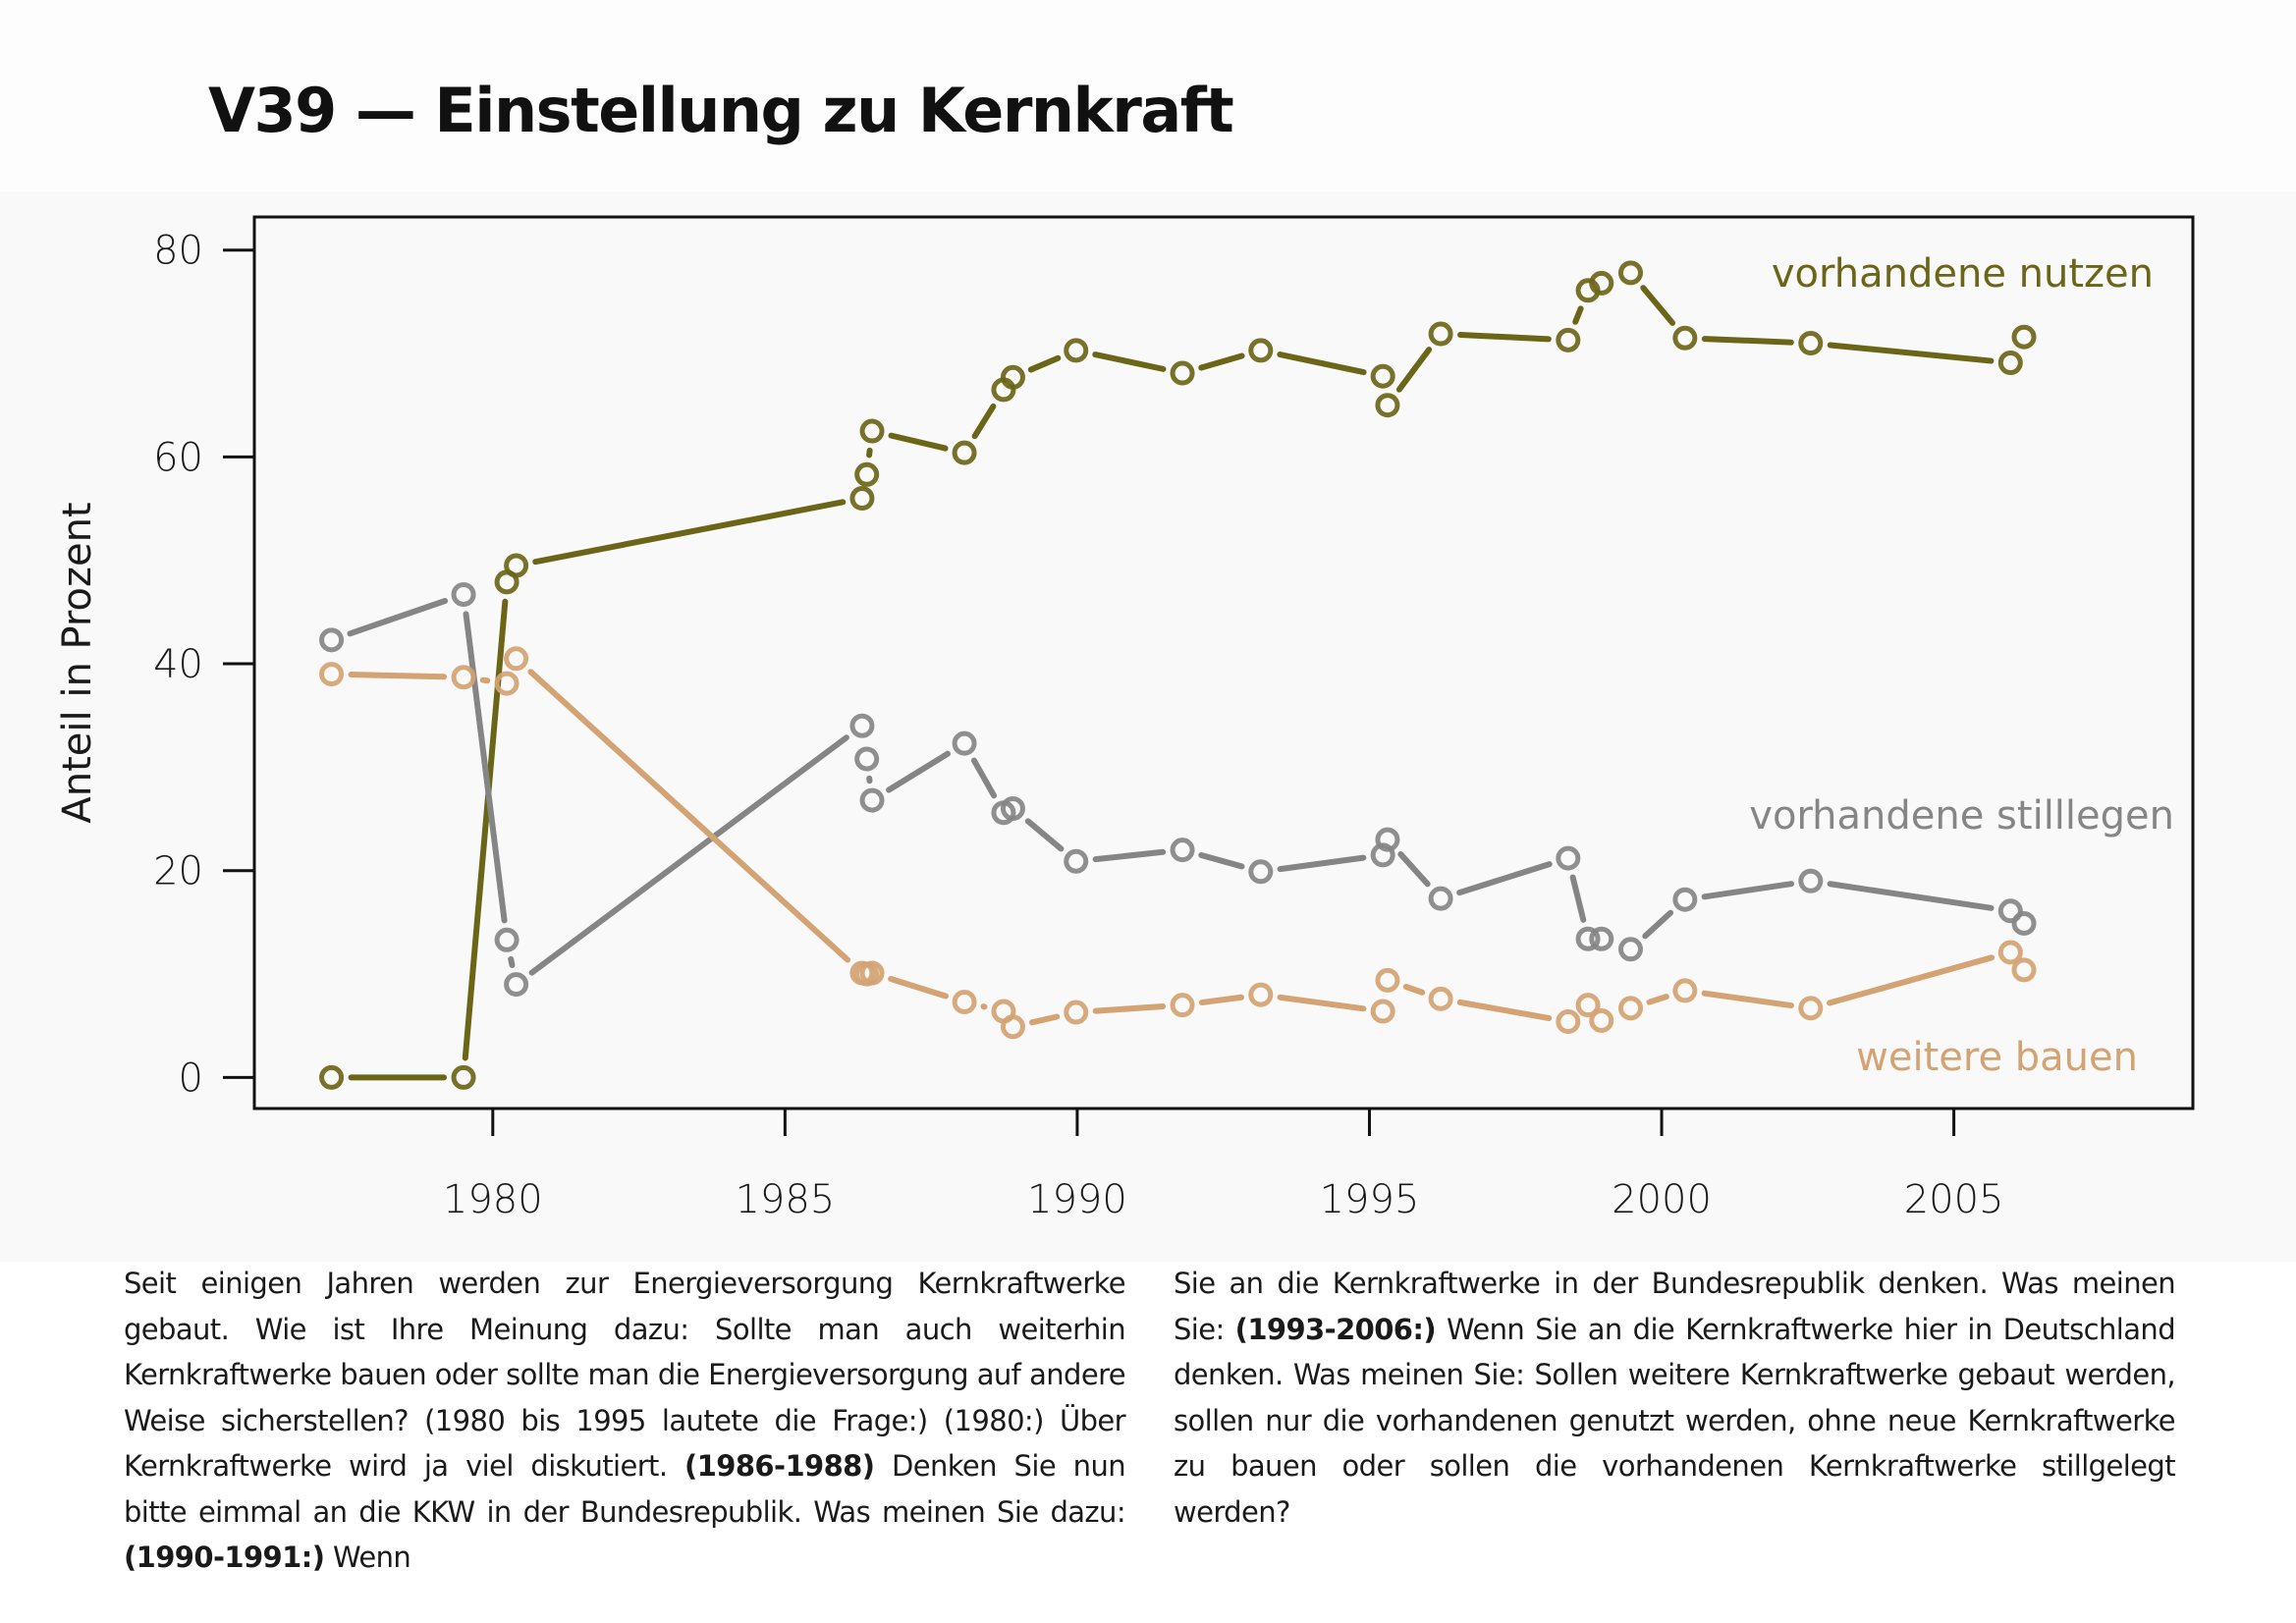 This screenshot has width=2296, height=1623. Describe the element at coordinates (779, 1466) in the screenshot. I see `year-range-label: (1986-1988)` at that location.